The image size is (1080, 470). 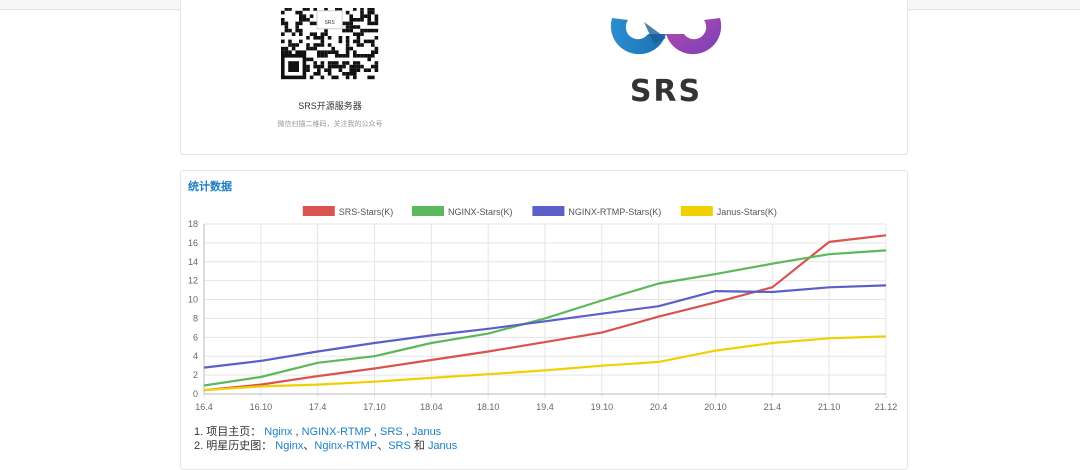 I want to click on link-nginx-rtmp-history: Nginx-RTMP, so click(x=346, y=446).